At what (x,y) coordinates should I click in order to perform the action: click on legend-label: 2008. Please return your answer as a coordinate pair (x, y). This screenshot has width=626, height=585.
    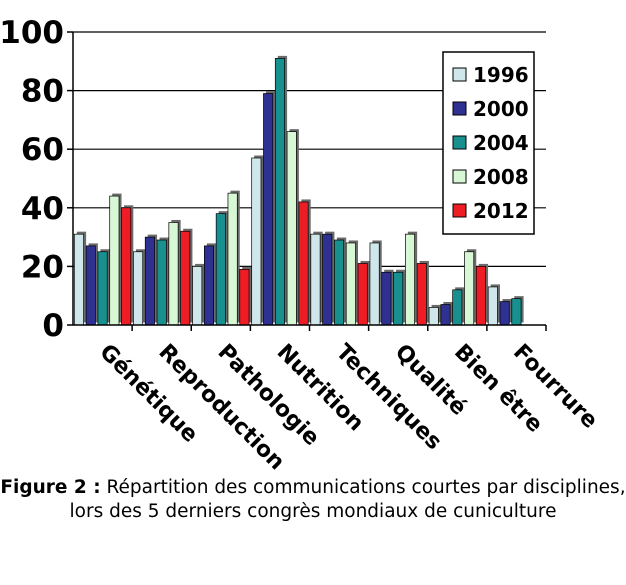
    Looking at the image, I should click on (501, 177).